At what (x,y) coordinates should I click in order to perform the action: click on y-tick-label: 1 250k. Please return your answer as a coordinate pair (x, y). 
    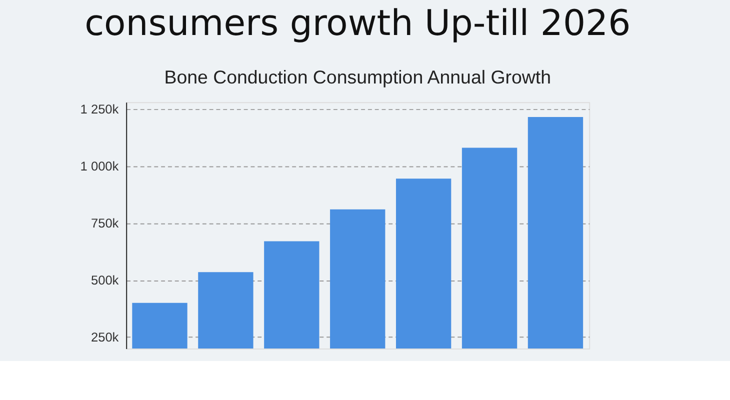
    Looking at the image, I should click on (100, 108).